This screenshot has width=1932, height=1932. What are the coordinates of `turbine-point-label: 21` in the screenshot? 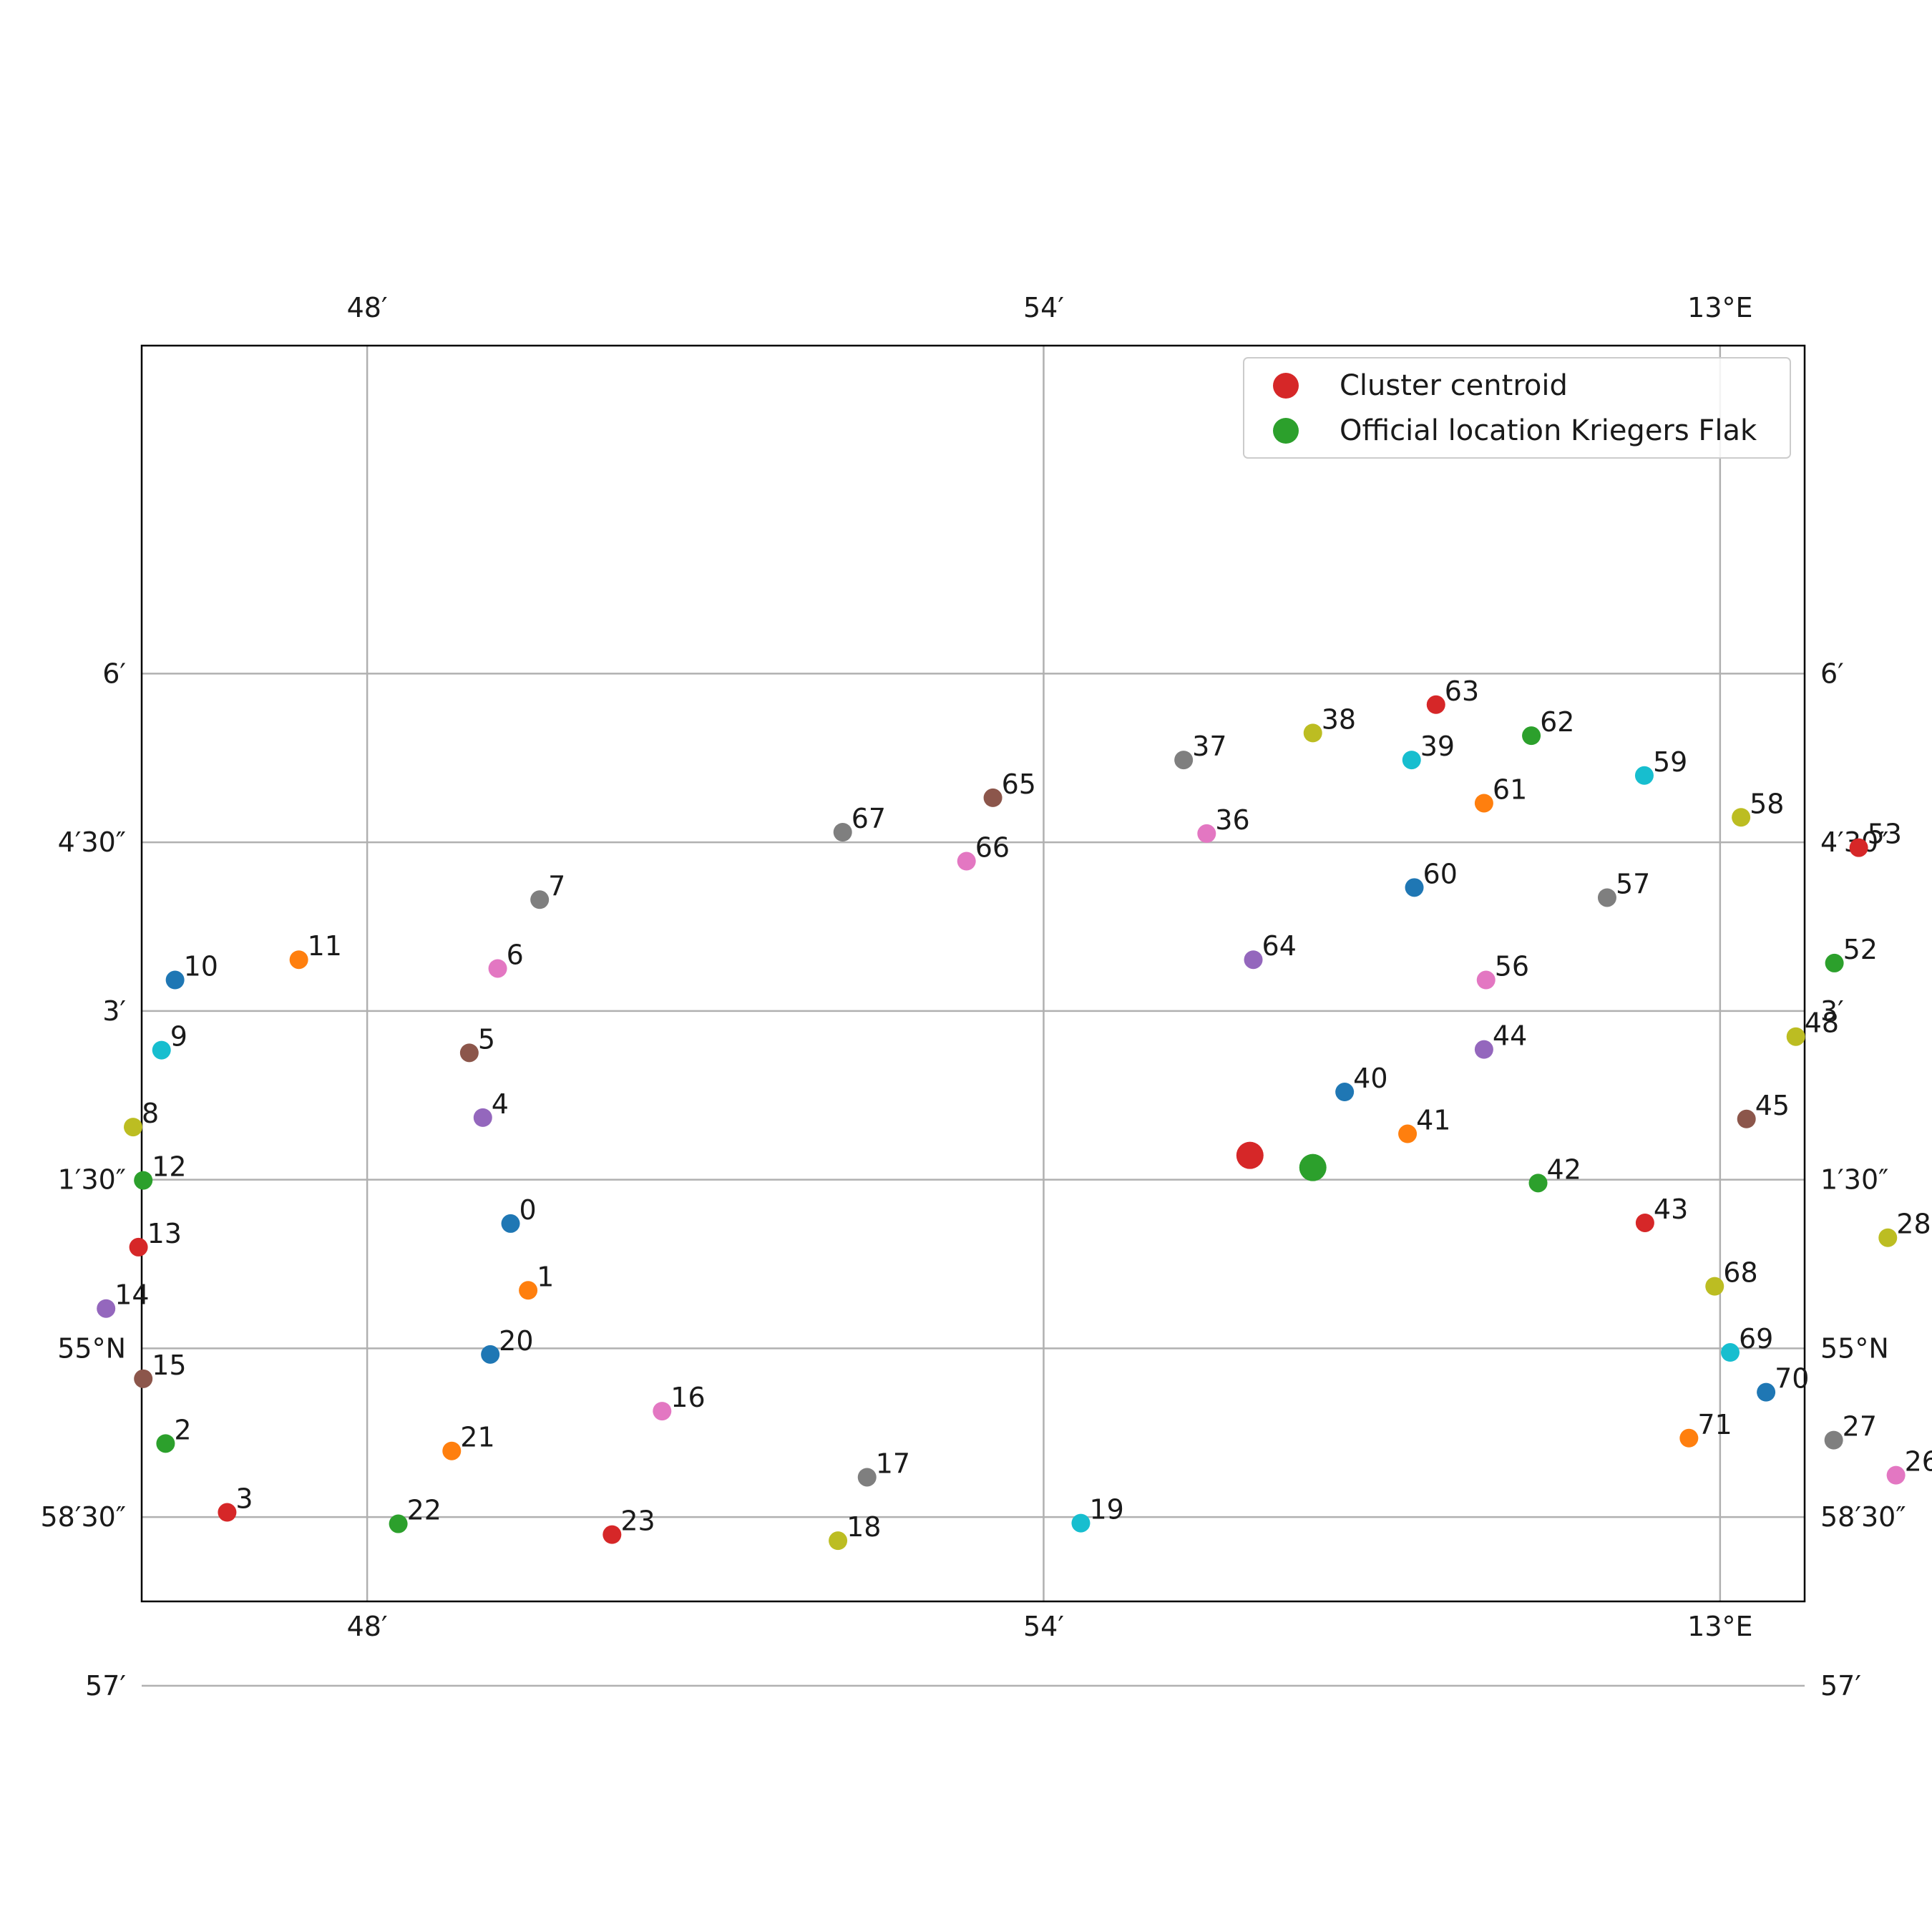 It's located at (477, 1437).